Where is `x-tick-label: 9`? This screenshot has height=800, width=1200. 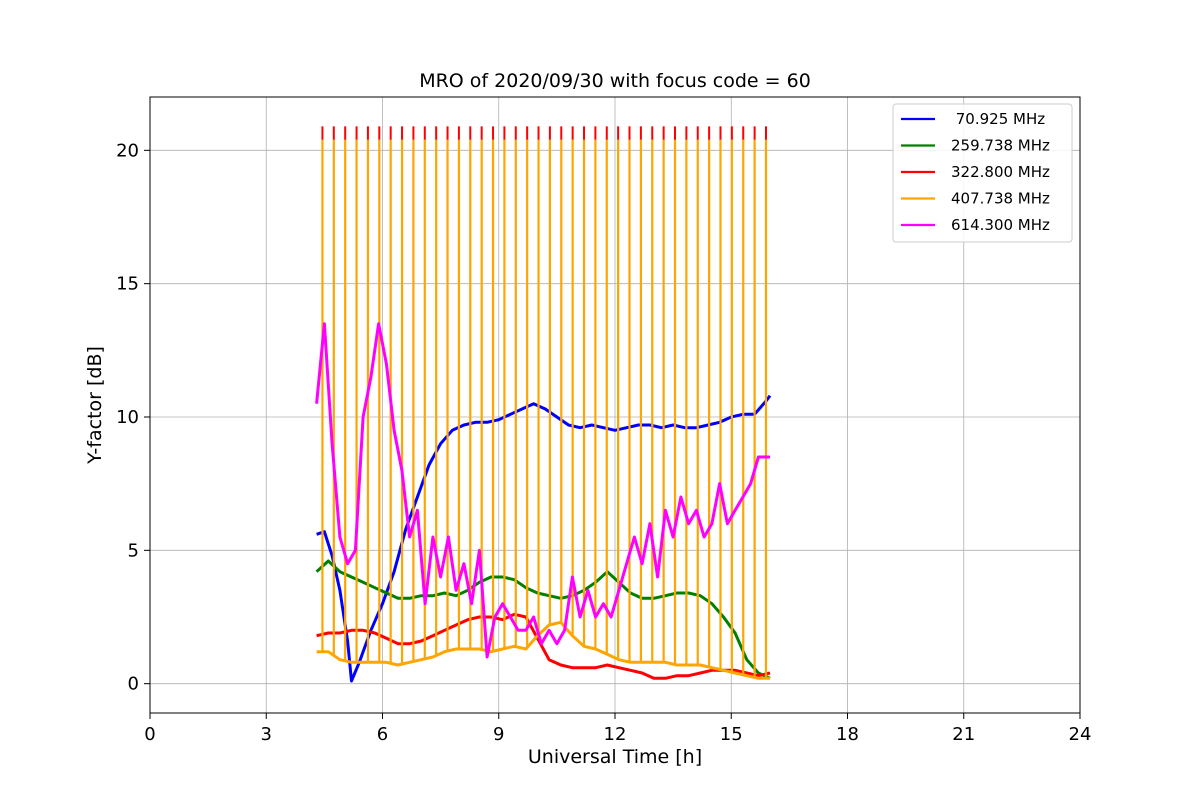
x-tick-label: 9 is located at coordinates (498, 734).